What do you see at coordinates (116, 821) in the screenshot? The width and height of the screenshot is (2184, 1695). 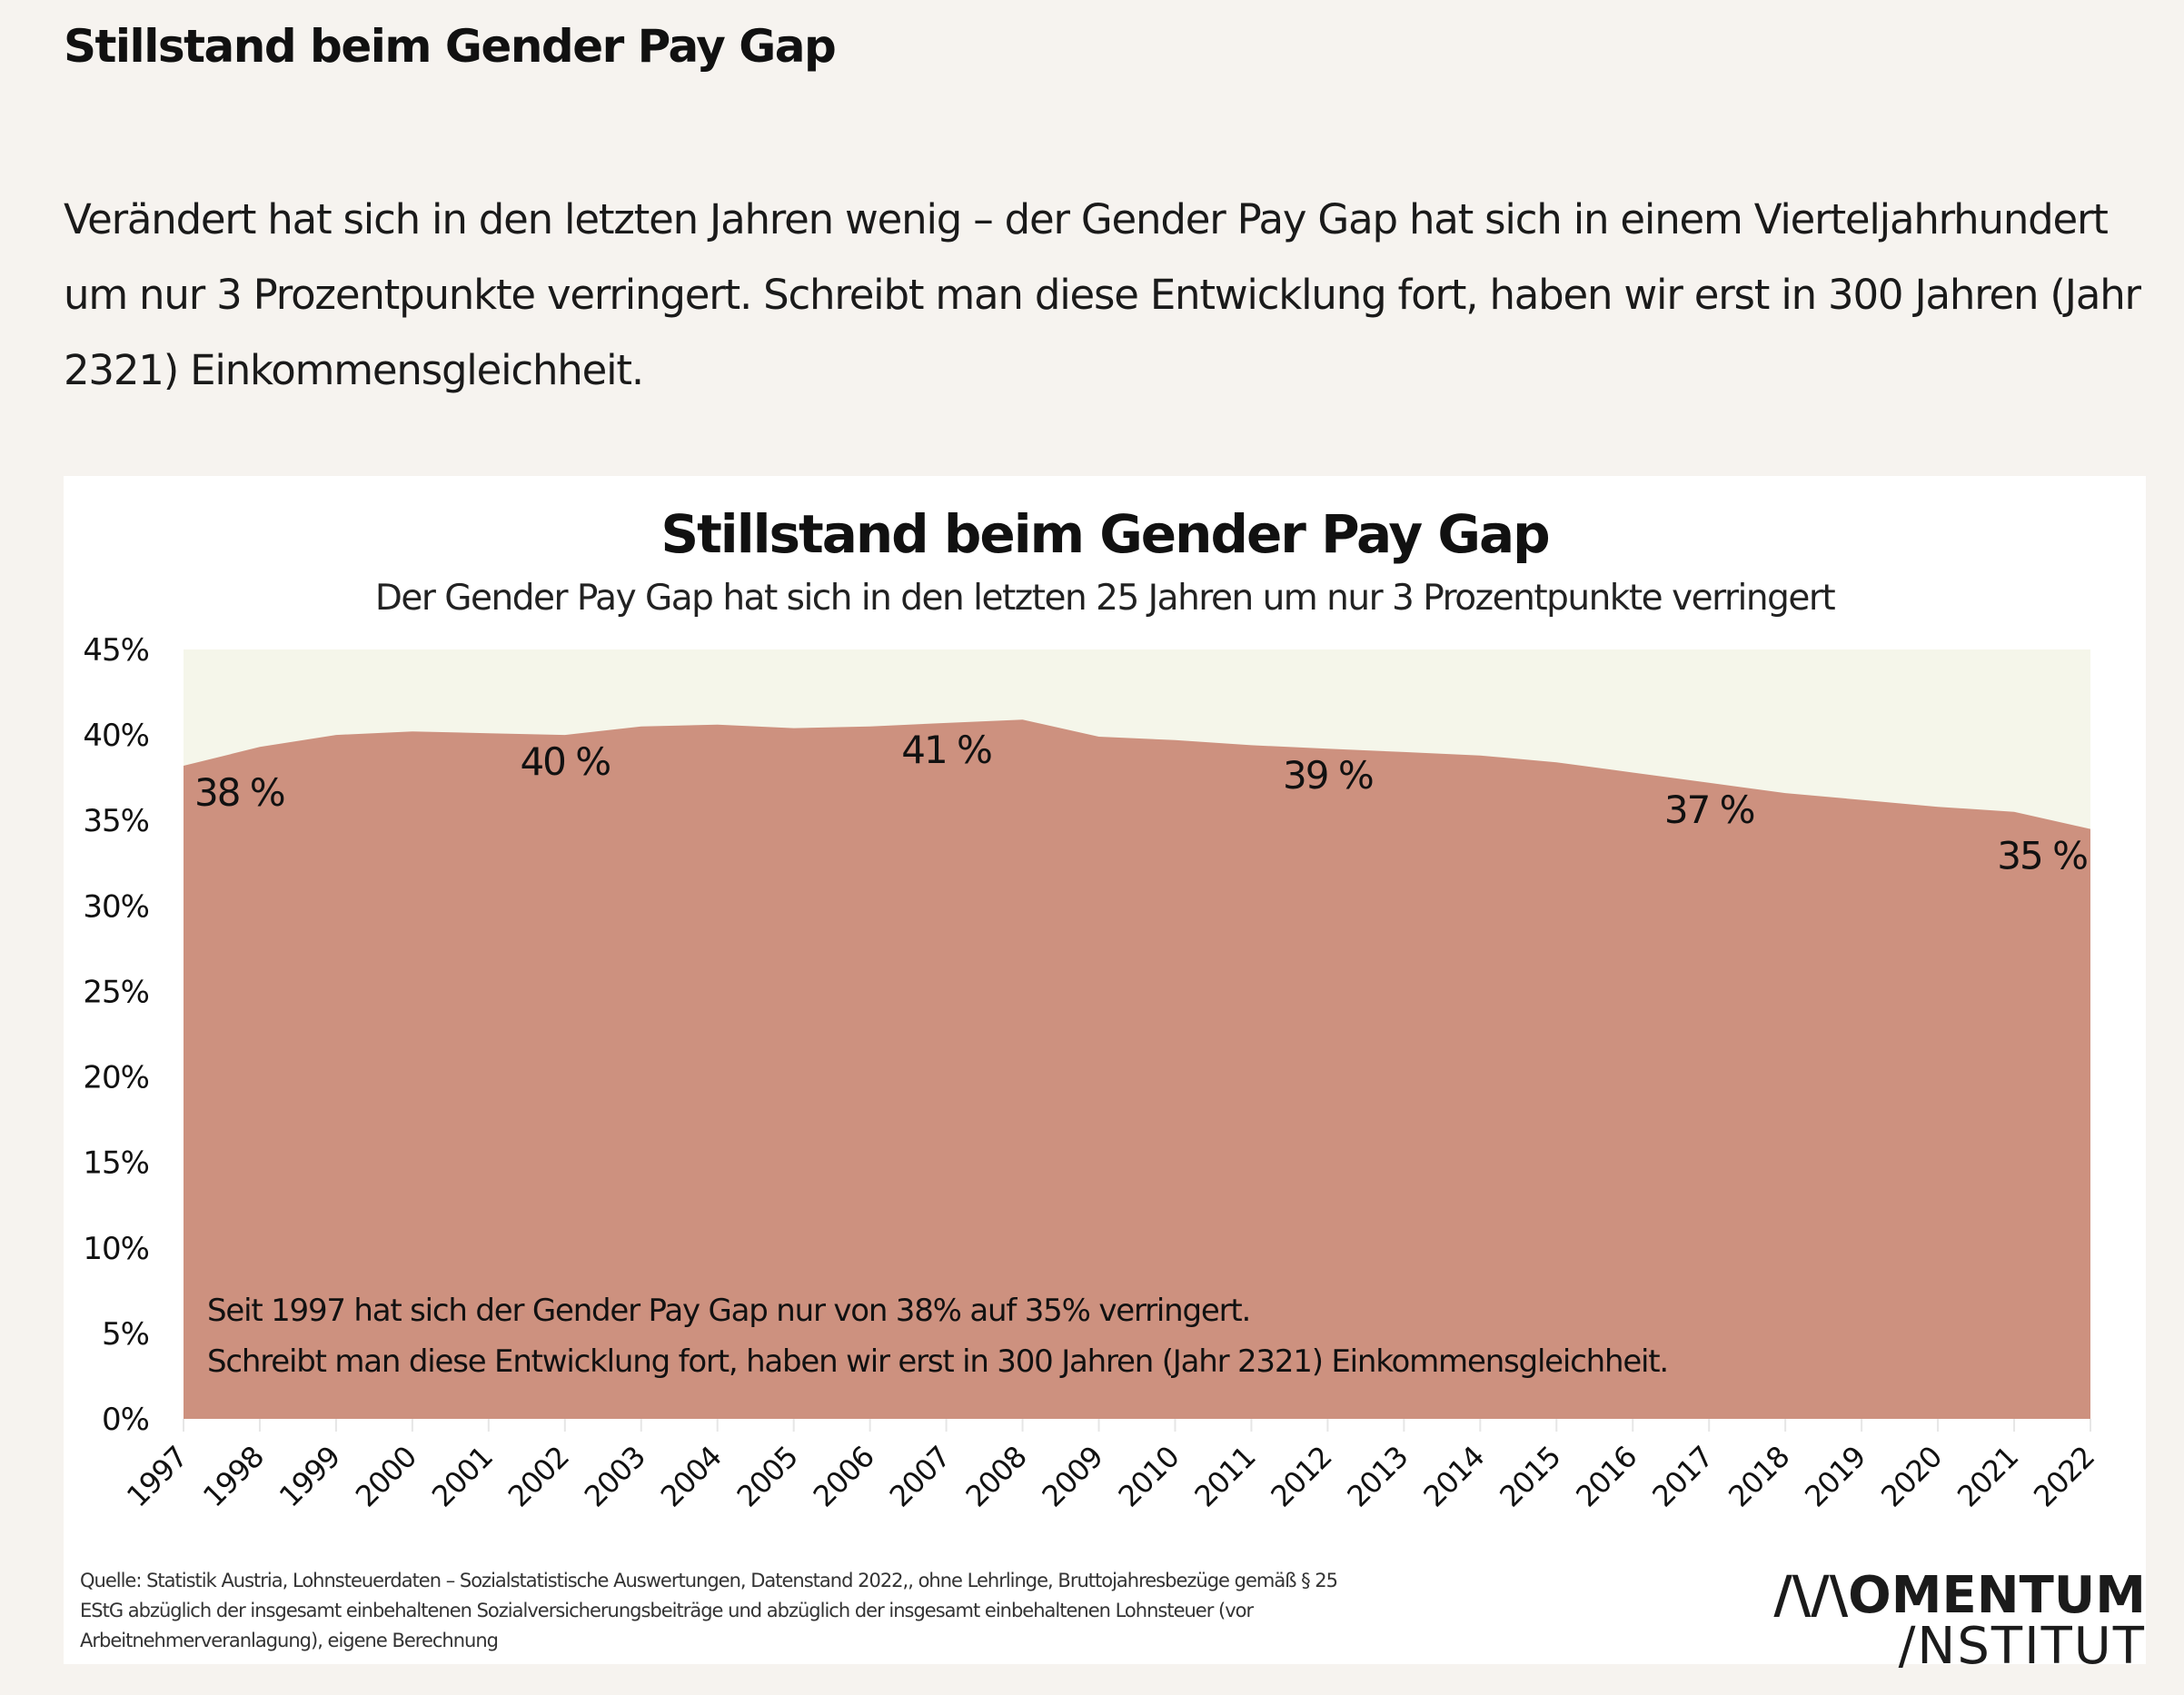 I see `y-tick-label: 35%` at bounding box center [116, 821].